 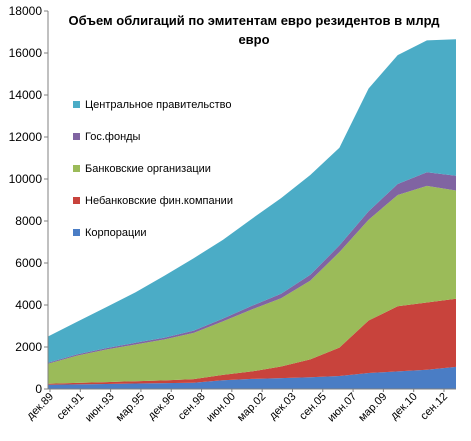 I want to click on legend-label: Гос.фонды, so click(x=113, y=137).